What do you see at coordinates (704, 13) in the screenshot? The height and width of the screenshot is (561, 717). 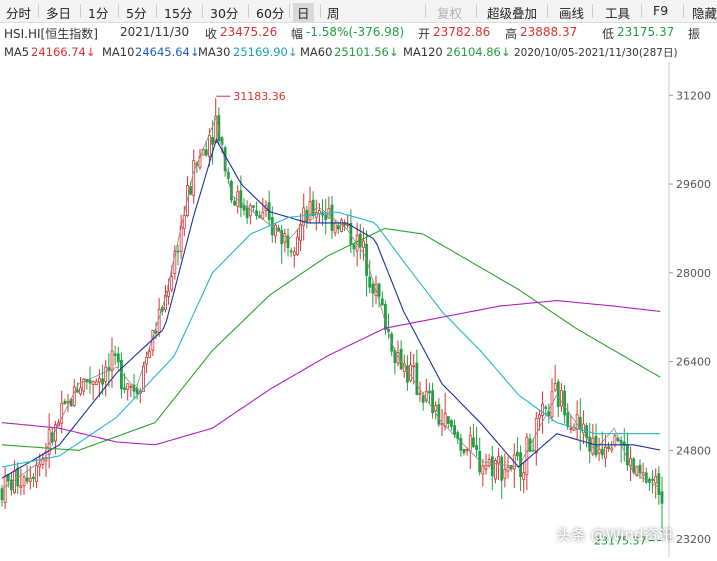 I see `toolbar-btn-5: 隐藏` at bounding box center [704, 13].